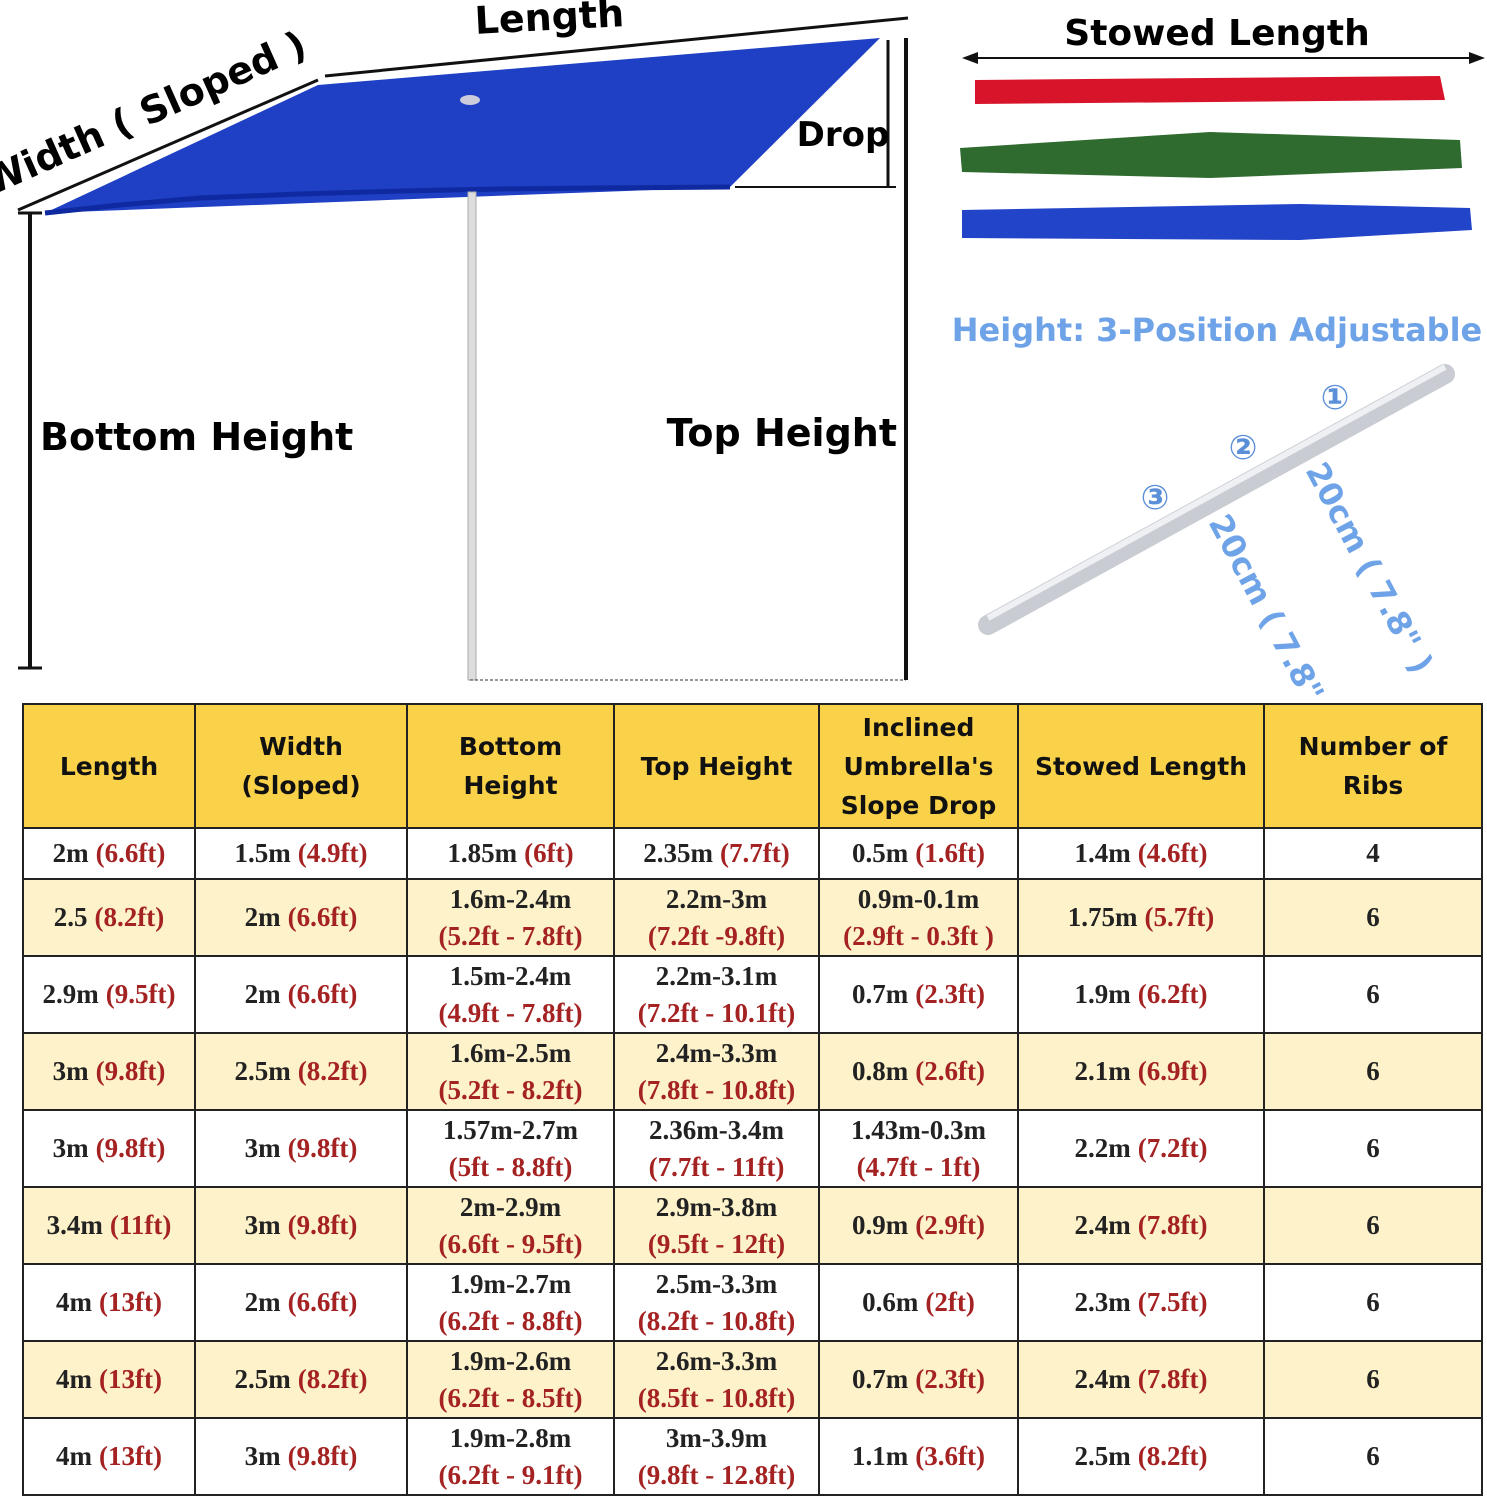  Describe the element at coordinates (70, 917) in the screenshot. I see `metric-value: 2.5` at that location.